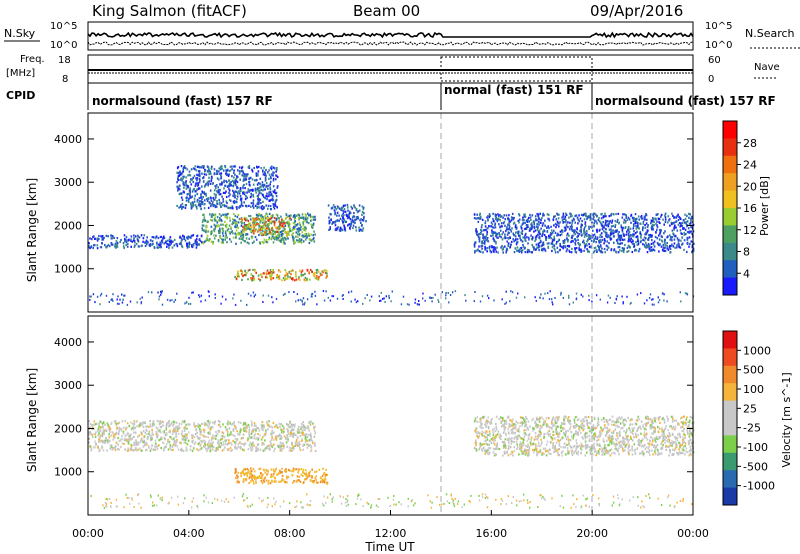 The image size is (800, 554). What do you see at coordinates (68, 139) in the screenshot?
I see `y-tick-label: 4000` at bounding box center [68, 139].